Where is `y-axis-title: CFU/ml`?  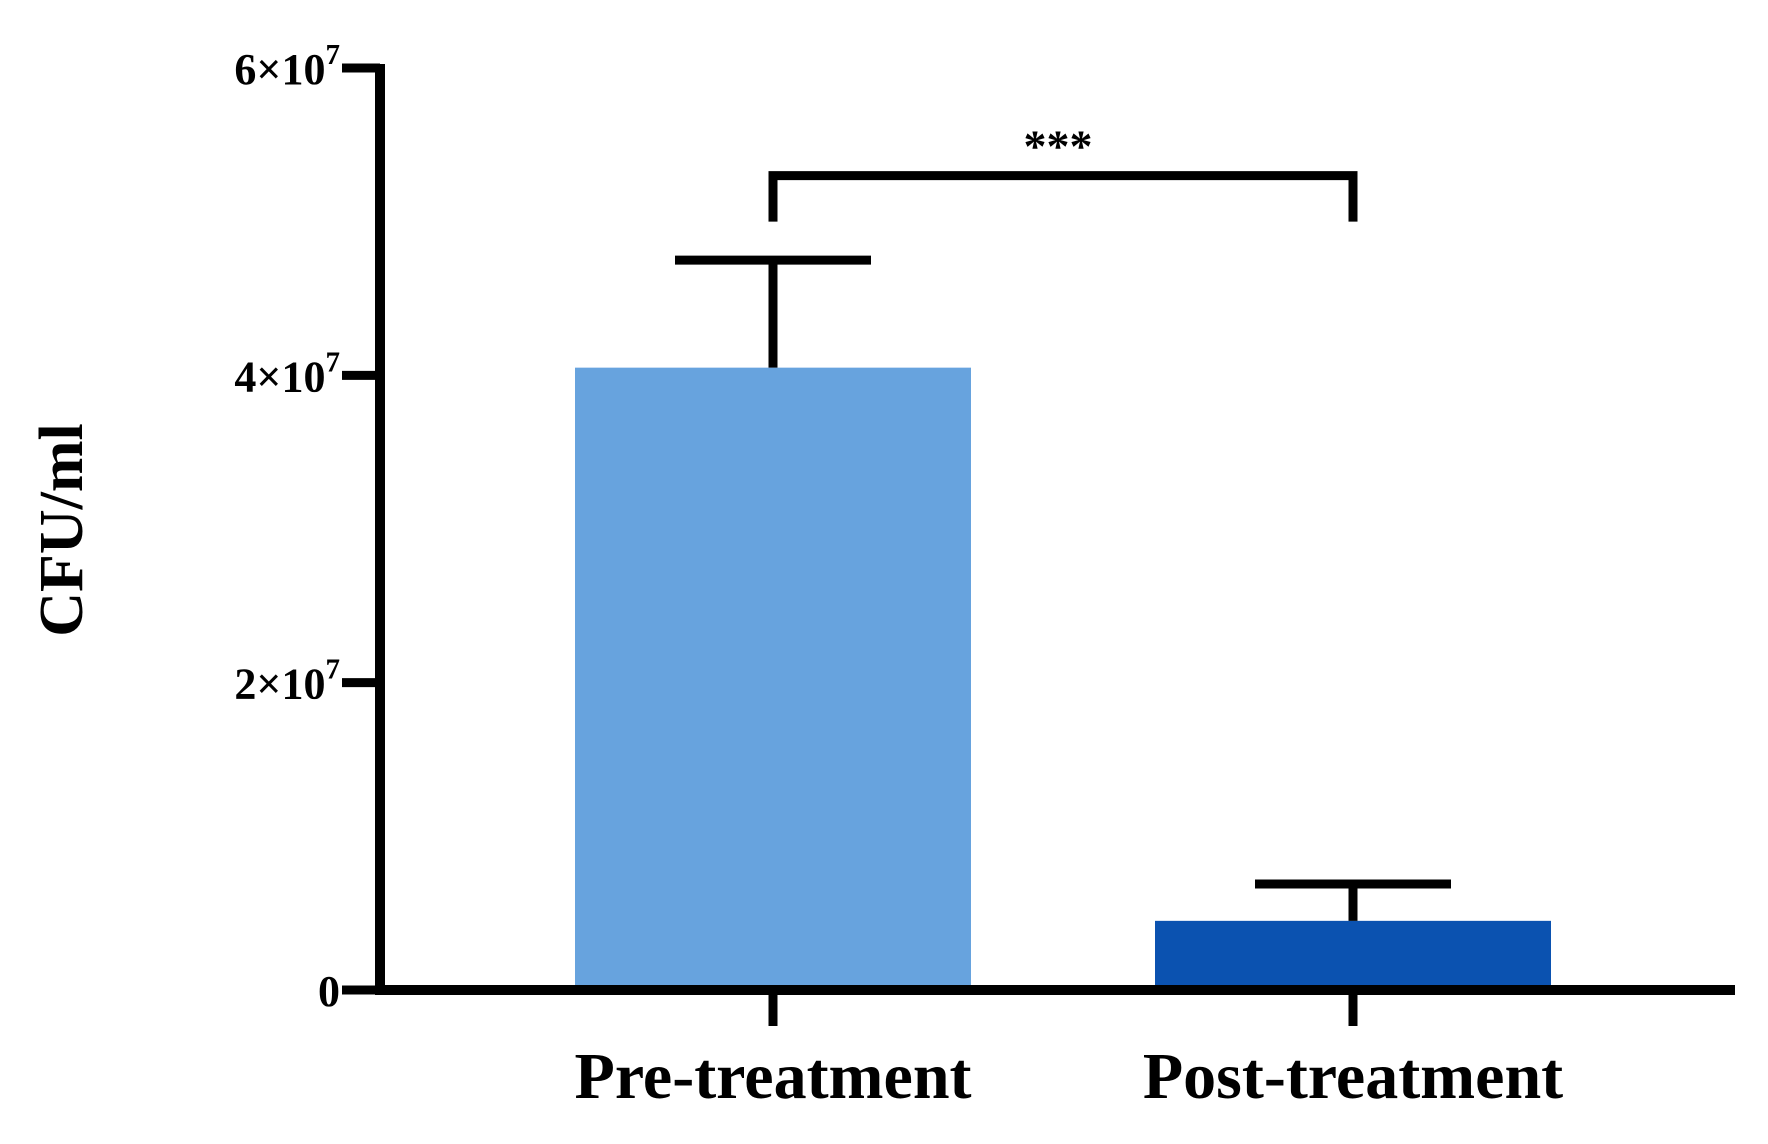 y-axis-title: CFU/ml is located at coordinates (62, 530).